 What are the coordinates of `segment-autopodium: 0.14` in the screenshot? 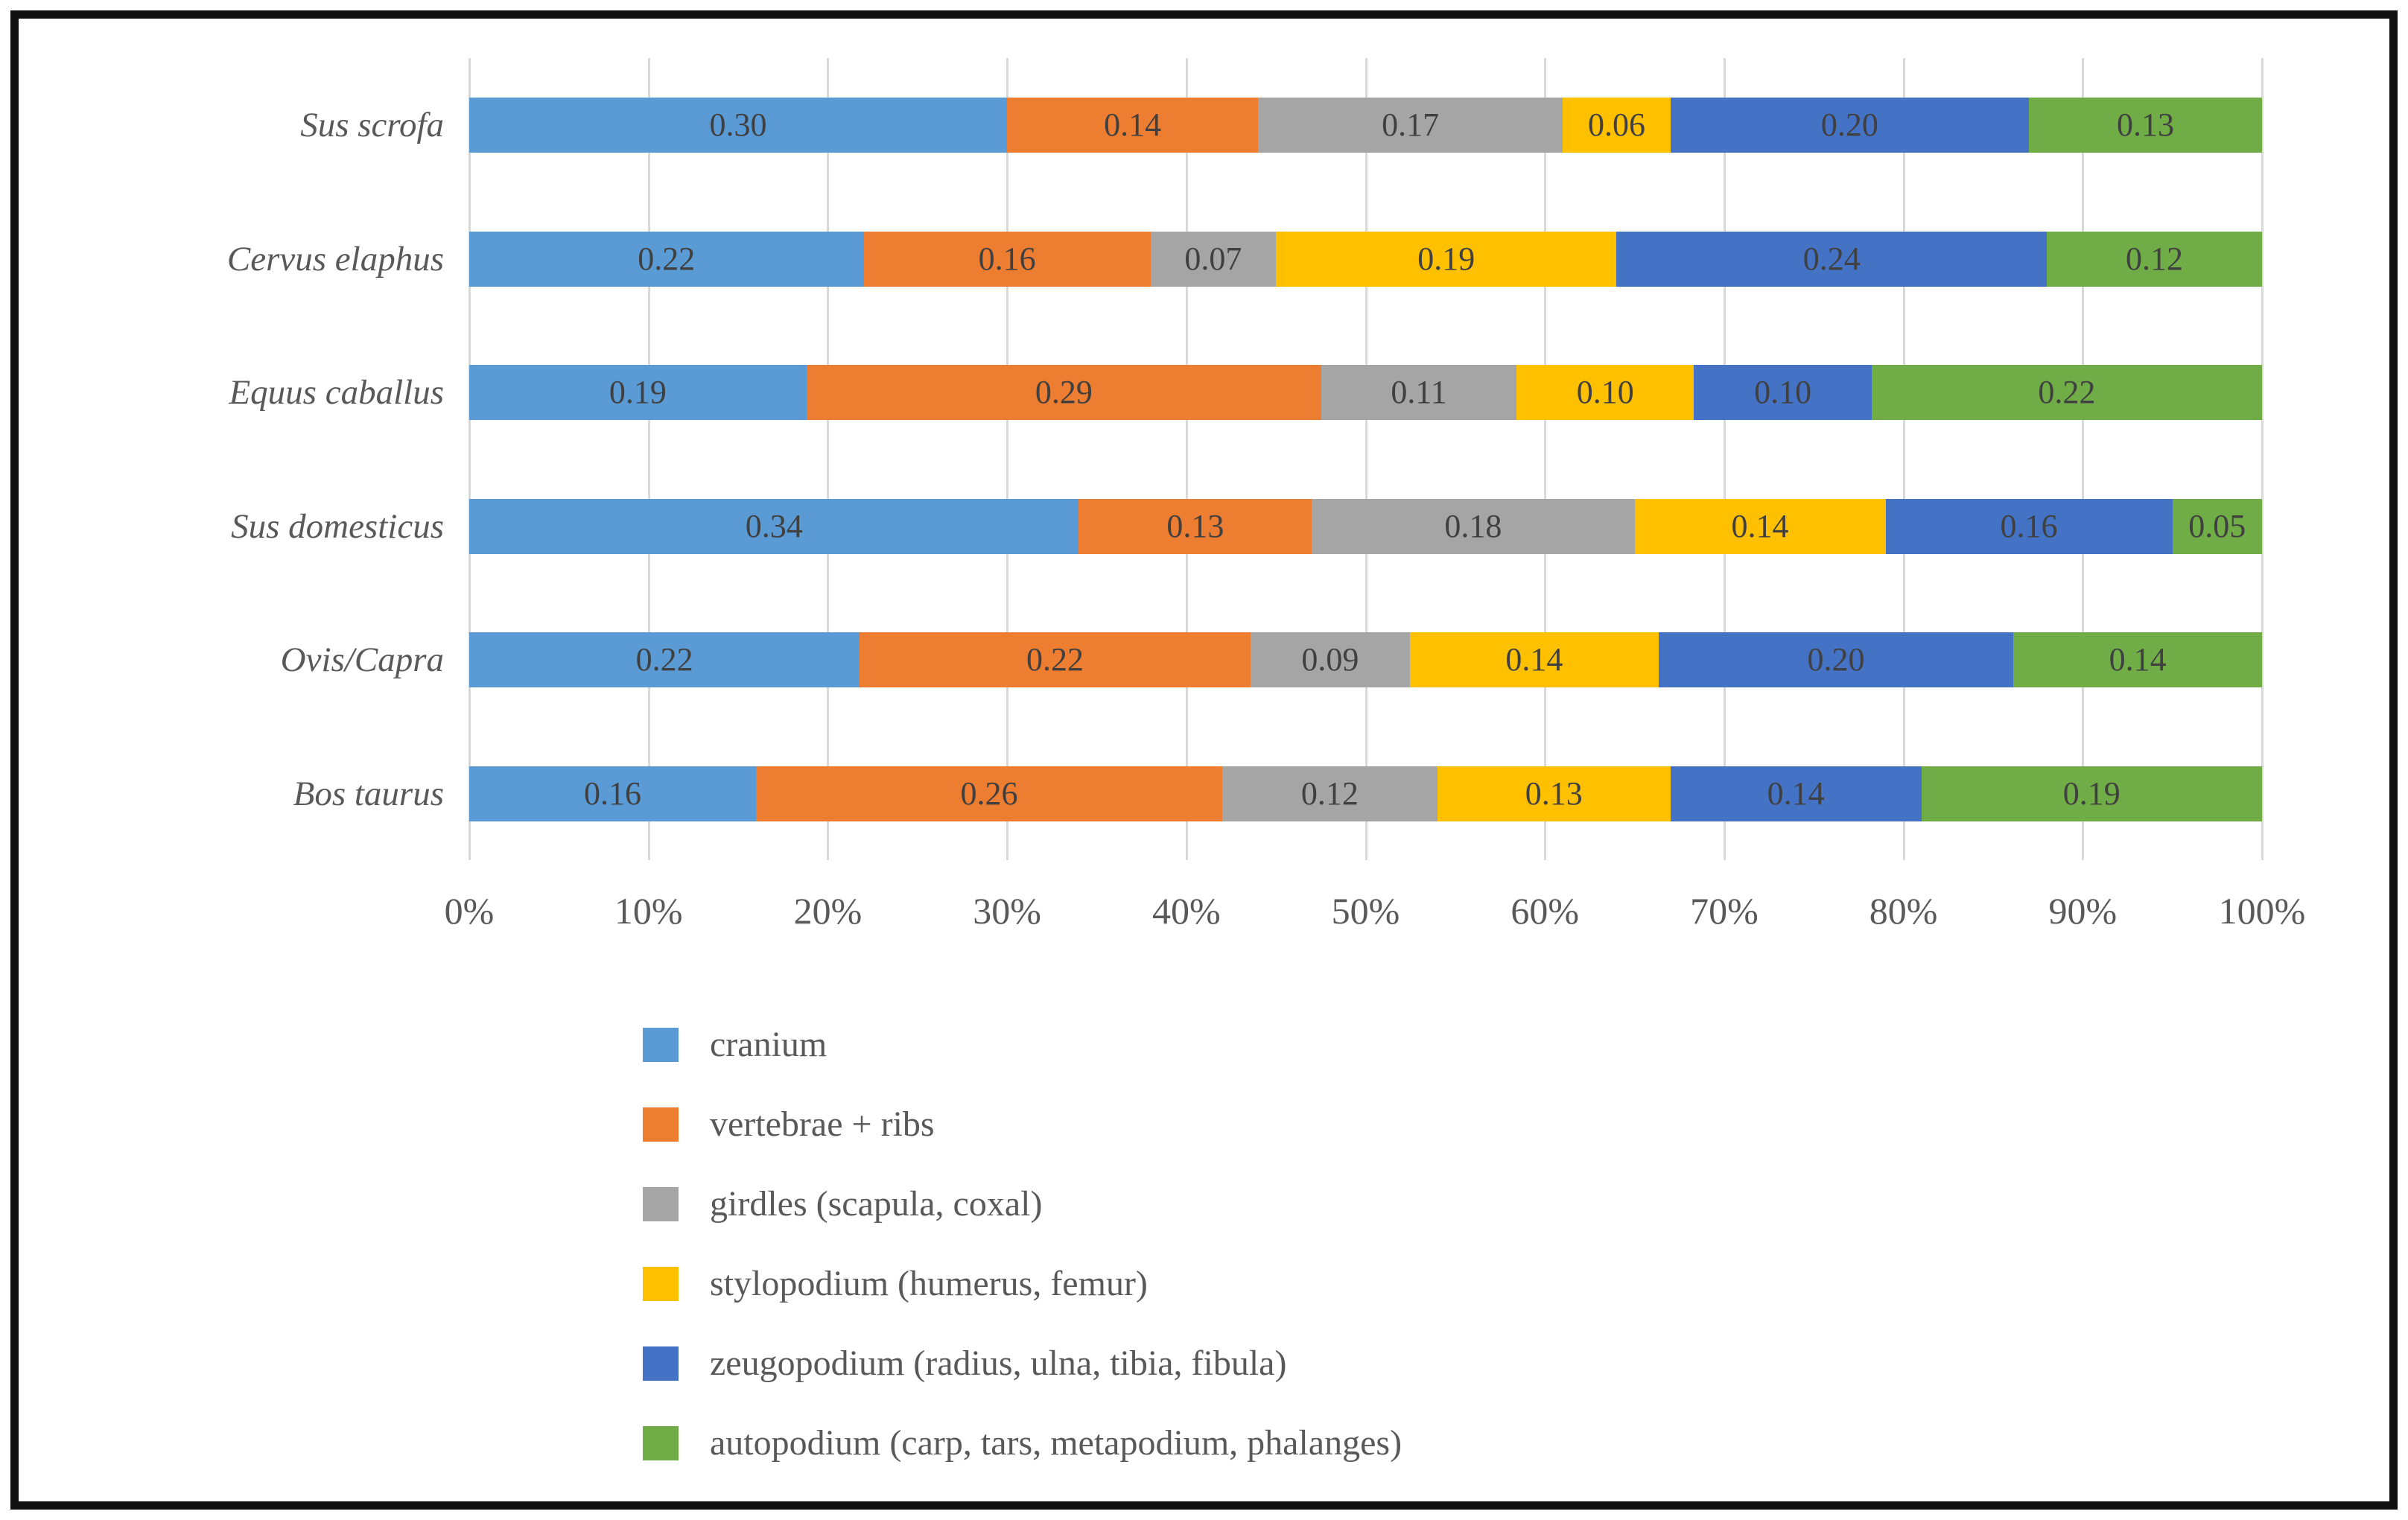 It's located at (2137, 659).